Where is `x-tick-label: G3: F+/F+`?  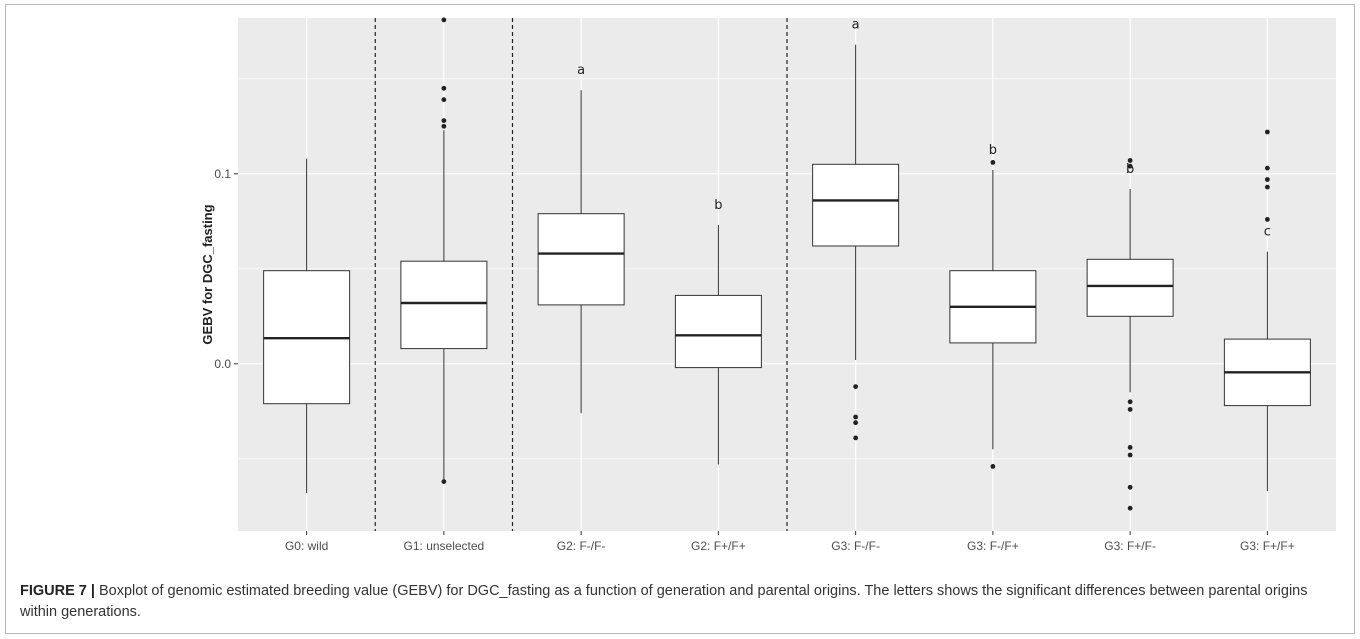
x-tick-label: G3: F+/F+ is located at coordinates (1267, 546).